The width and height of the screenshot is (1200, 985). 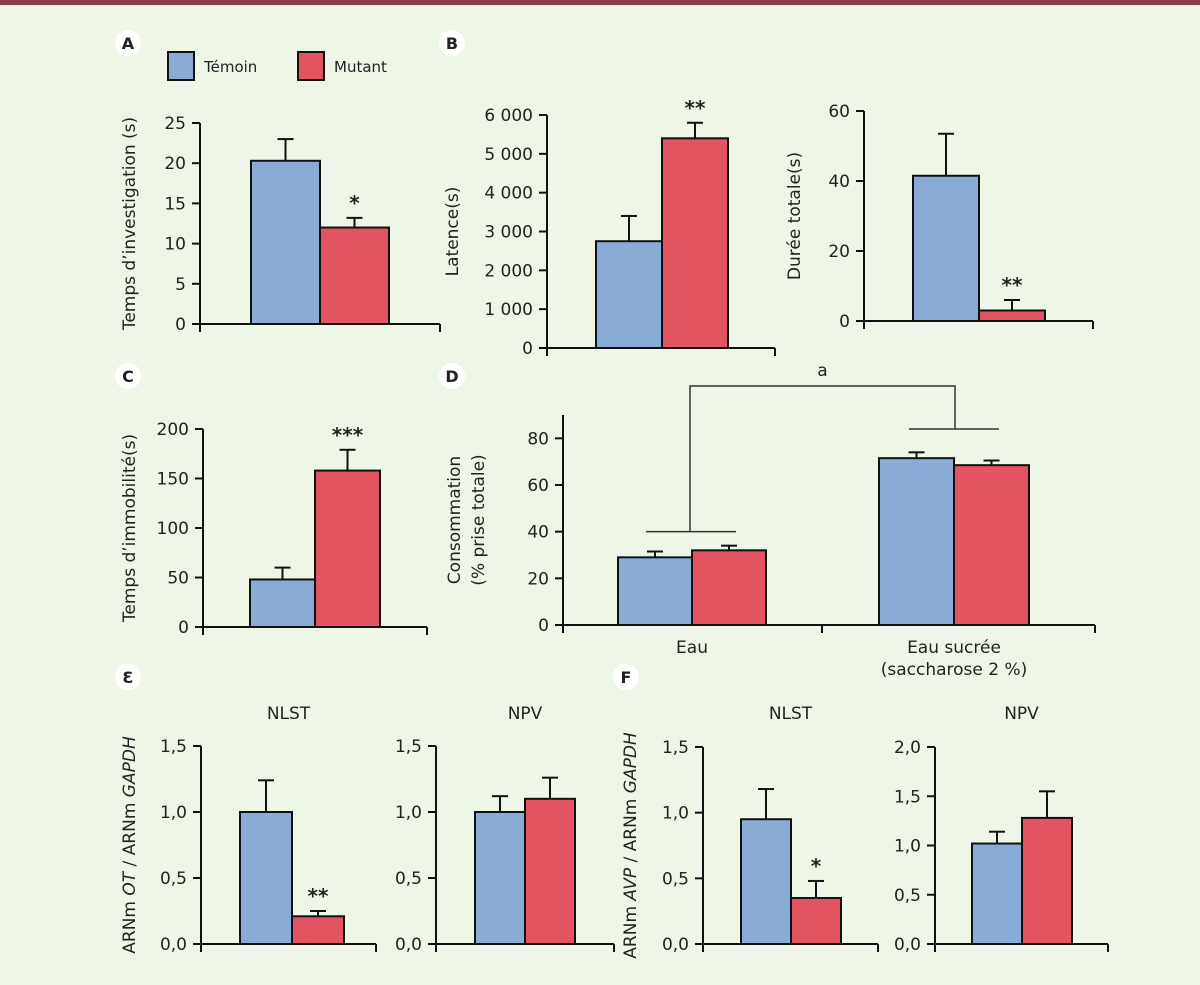 I want to click on x-category-label: Eau, so click(x=692, y=648).